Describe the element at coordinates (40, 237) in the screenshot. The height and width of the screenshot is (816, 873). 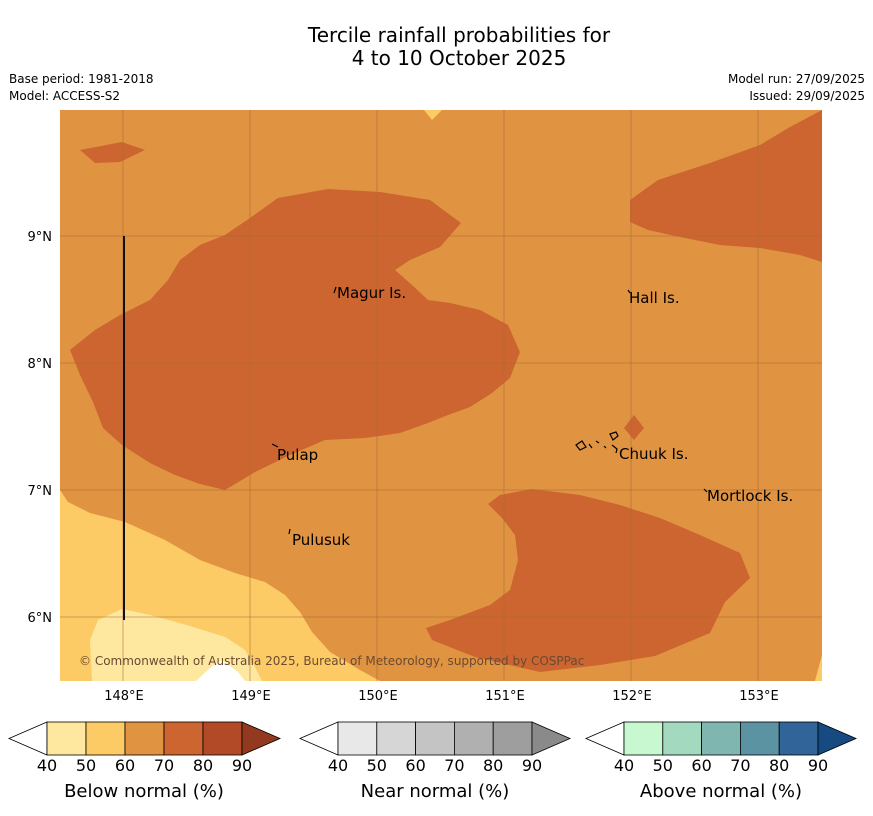
I see `lat-label: 9°N` at that location.